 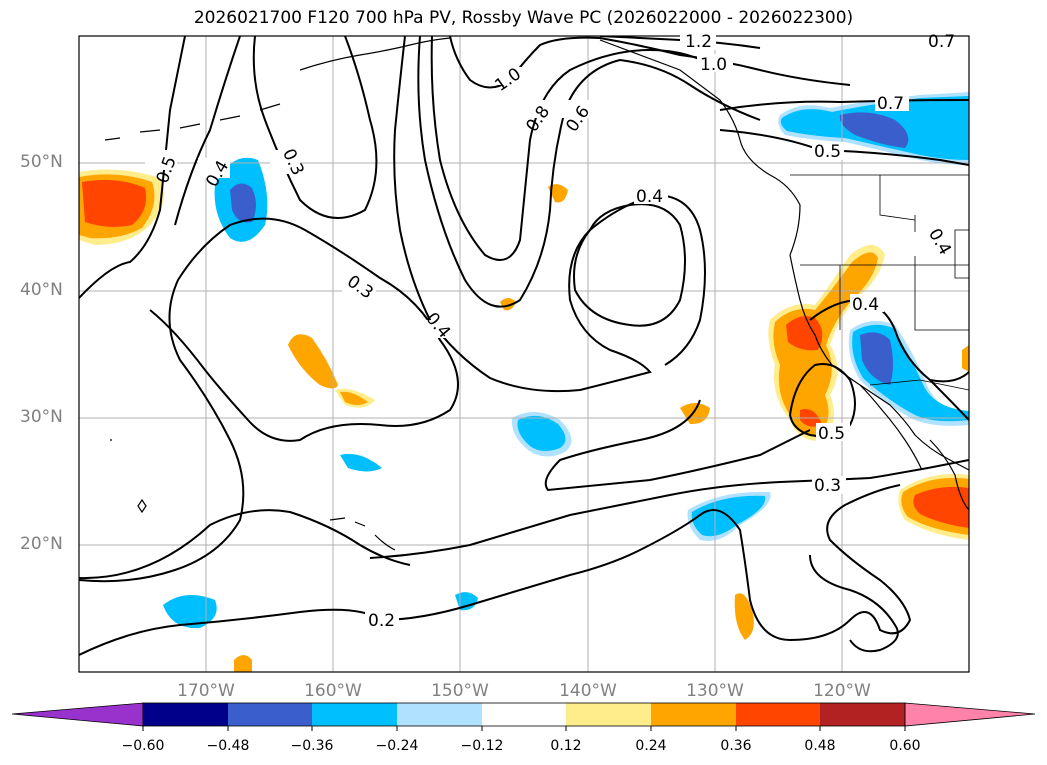 I want to click on lon-label-130w: 130°W, so click(x=715, y=691).